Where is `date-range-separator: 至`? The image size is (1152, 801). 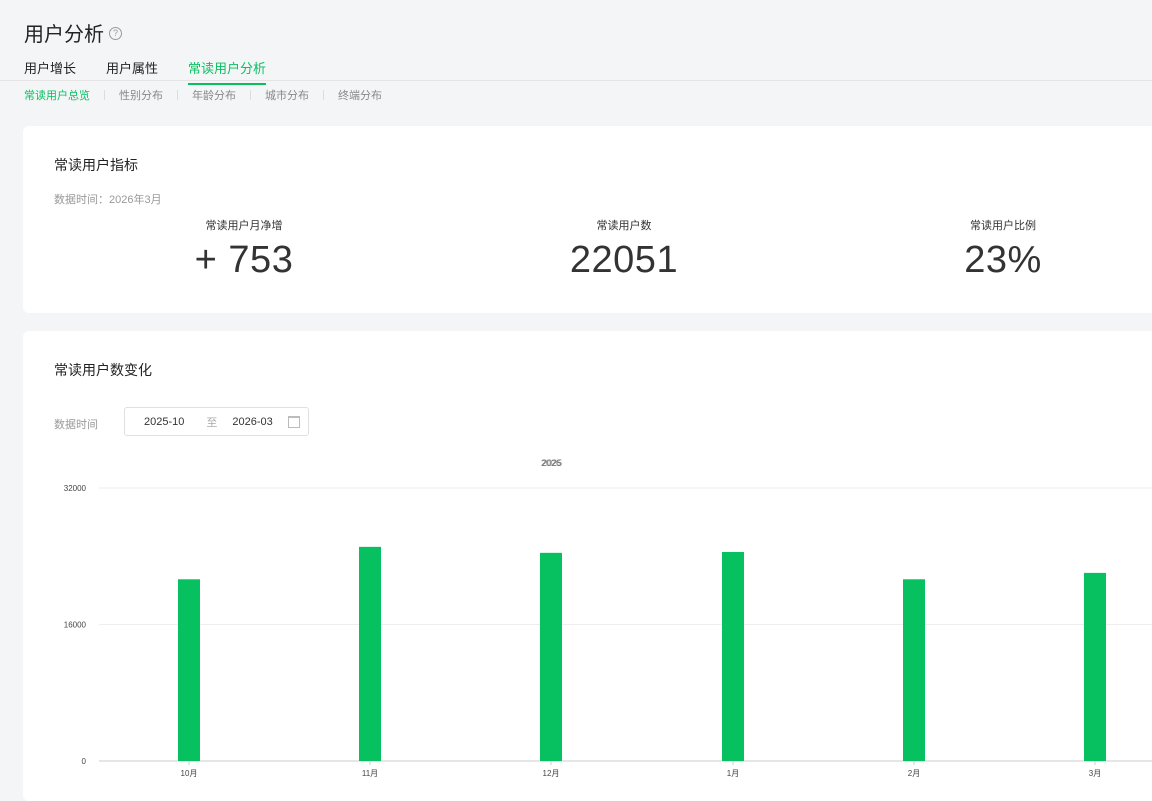 date-range-separator: 至 is located at coordinates (212, 422).